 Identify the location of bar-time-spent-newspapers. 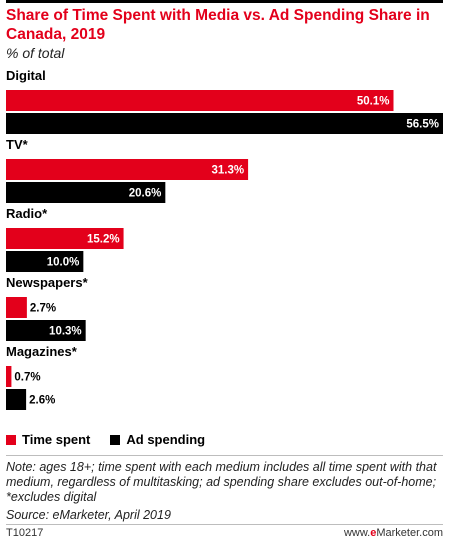
(16, 307).